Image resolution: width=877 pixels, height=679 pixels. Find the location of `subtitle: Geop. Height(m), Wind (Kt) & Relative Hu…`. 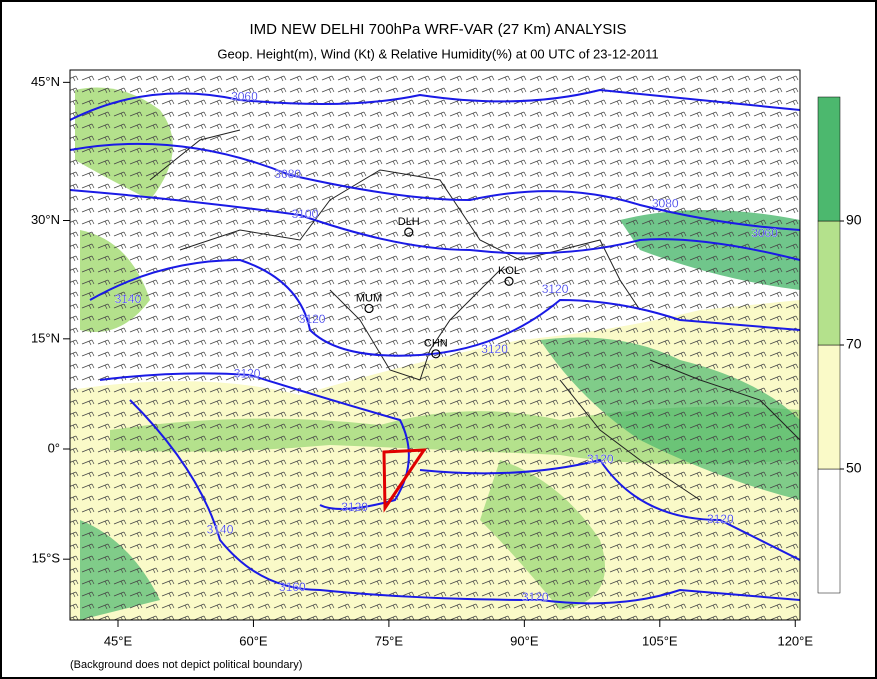

subtitle: Geop. Height(m), Wind (Kt) & Relative Hu… is located at coordinates (437, 53).